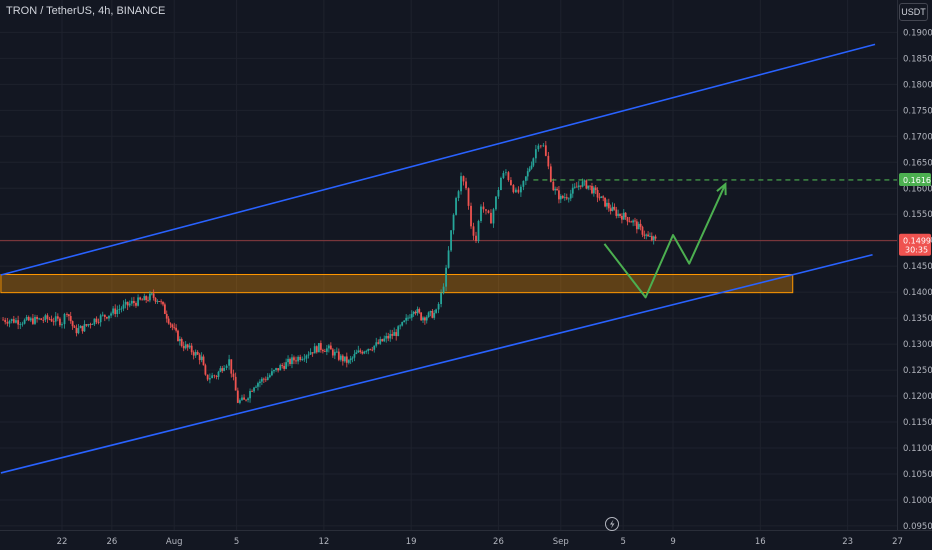 This screenshot has height=550, width=932. What do you see at coordinates (917, 59) in the screenshot?
I see `y-tick-label: 0.1850` at bounding box center [917, 59].